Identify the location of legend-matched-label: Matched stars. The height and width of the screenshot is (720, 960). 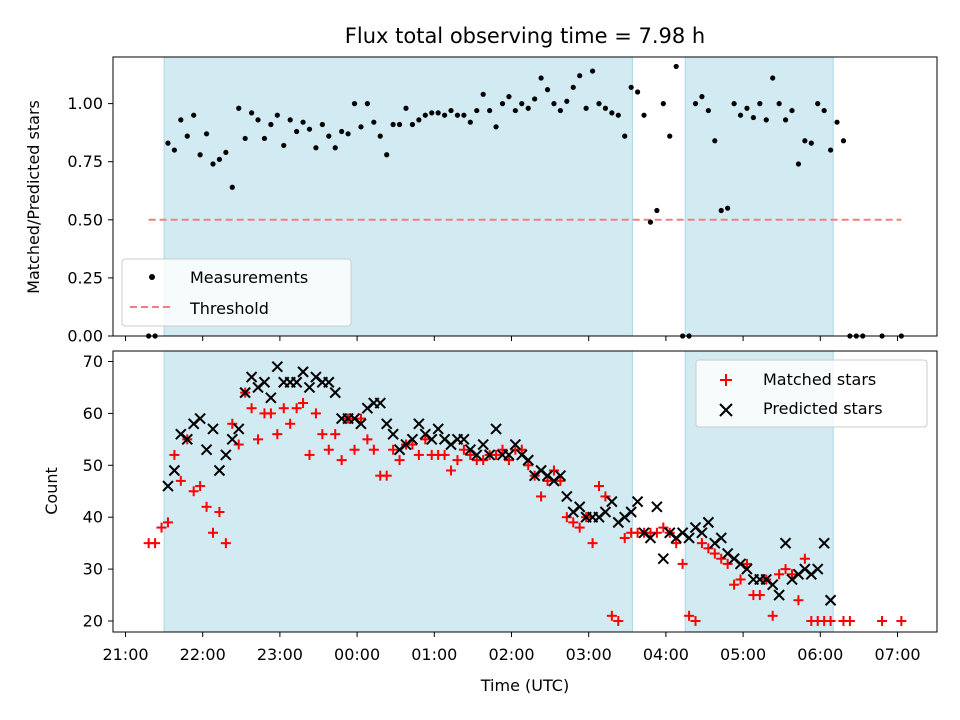
(819, 379).